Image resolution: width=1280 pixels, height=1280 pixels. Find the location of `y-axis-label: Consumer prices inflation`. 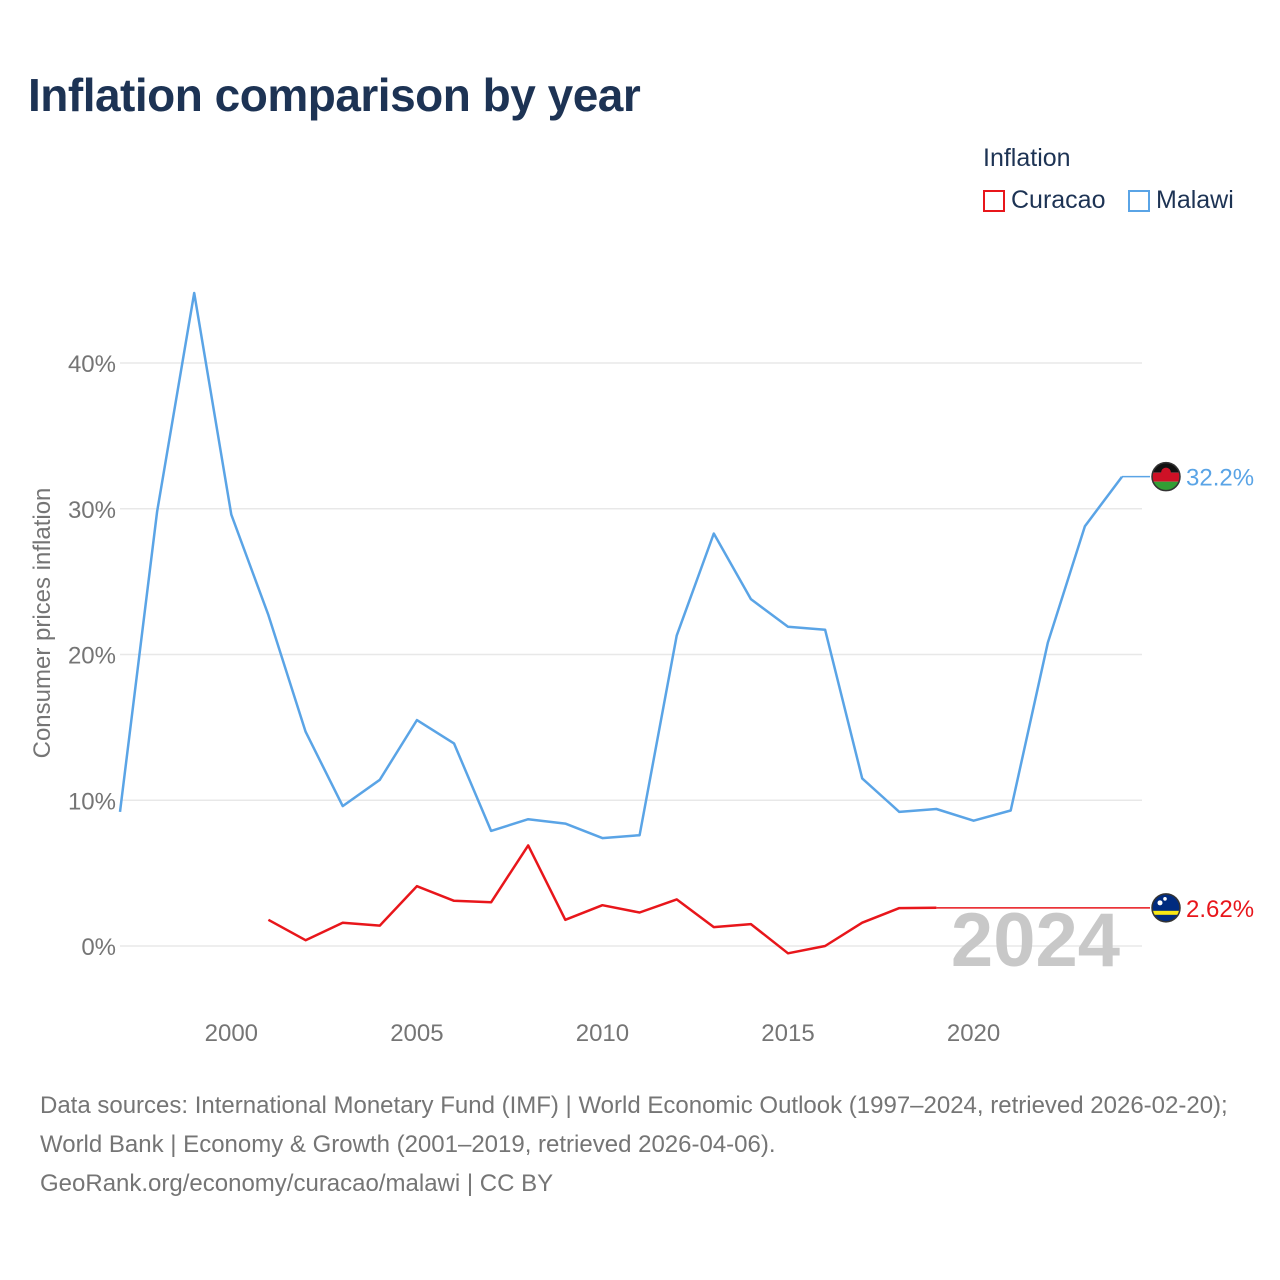

y-axis-label: Consumer prices inflation is located at coordinates (42, 623).